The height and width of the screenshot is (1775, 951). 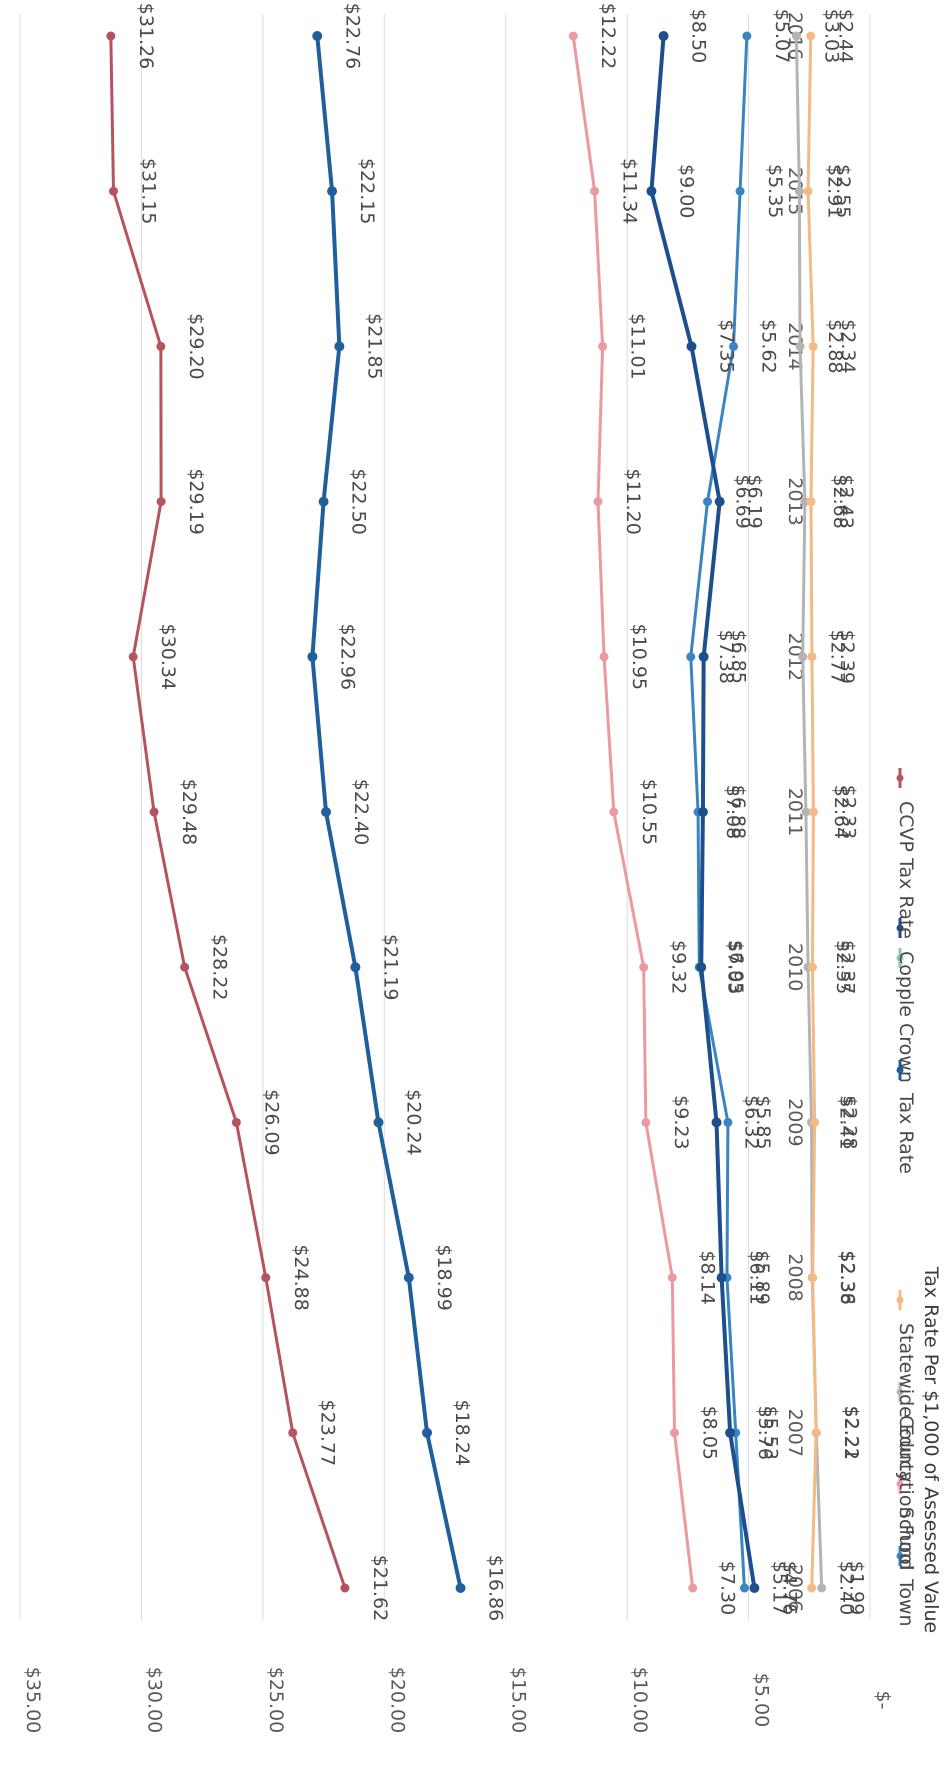 What do you see at coordinates (795, 1433) in the screenshot?
I see `year-tick-label: 2007` at bounding box center [795, 1433].